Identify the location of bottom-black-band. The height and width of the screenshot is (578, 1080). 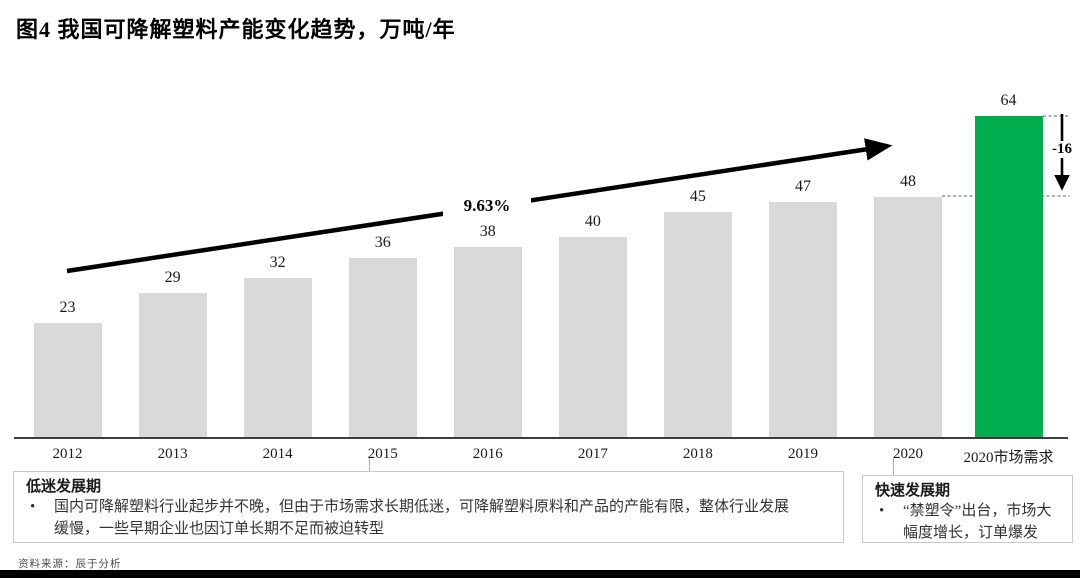
(540, 574).